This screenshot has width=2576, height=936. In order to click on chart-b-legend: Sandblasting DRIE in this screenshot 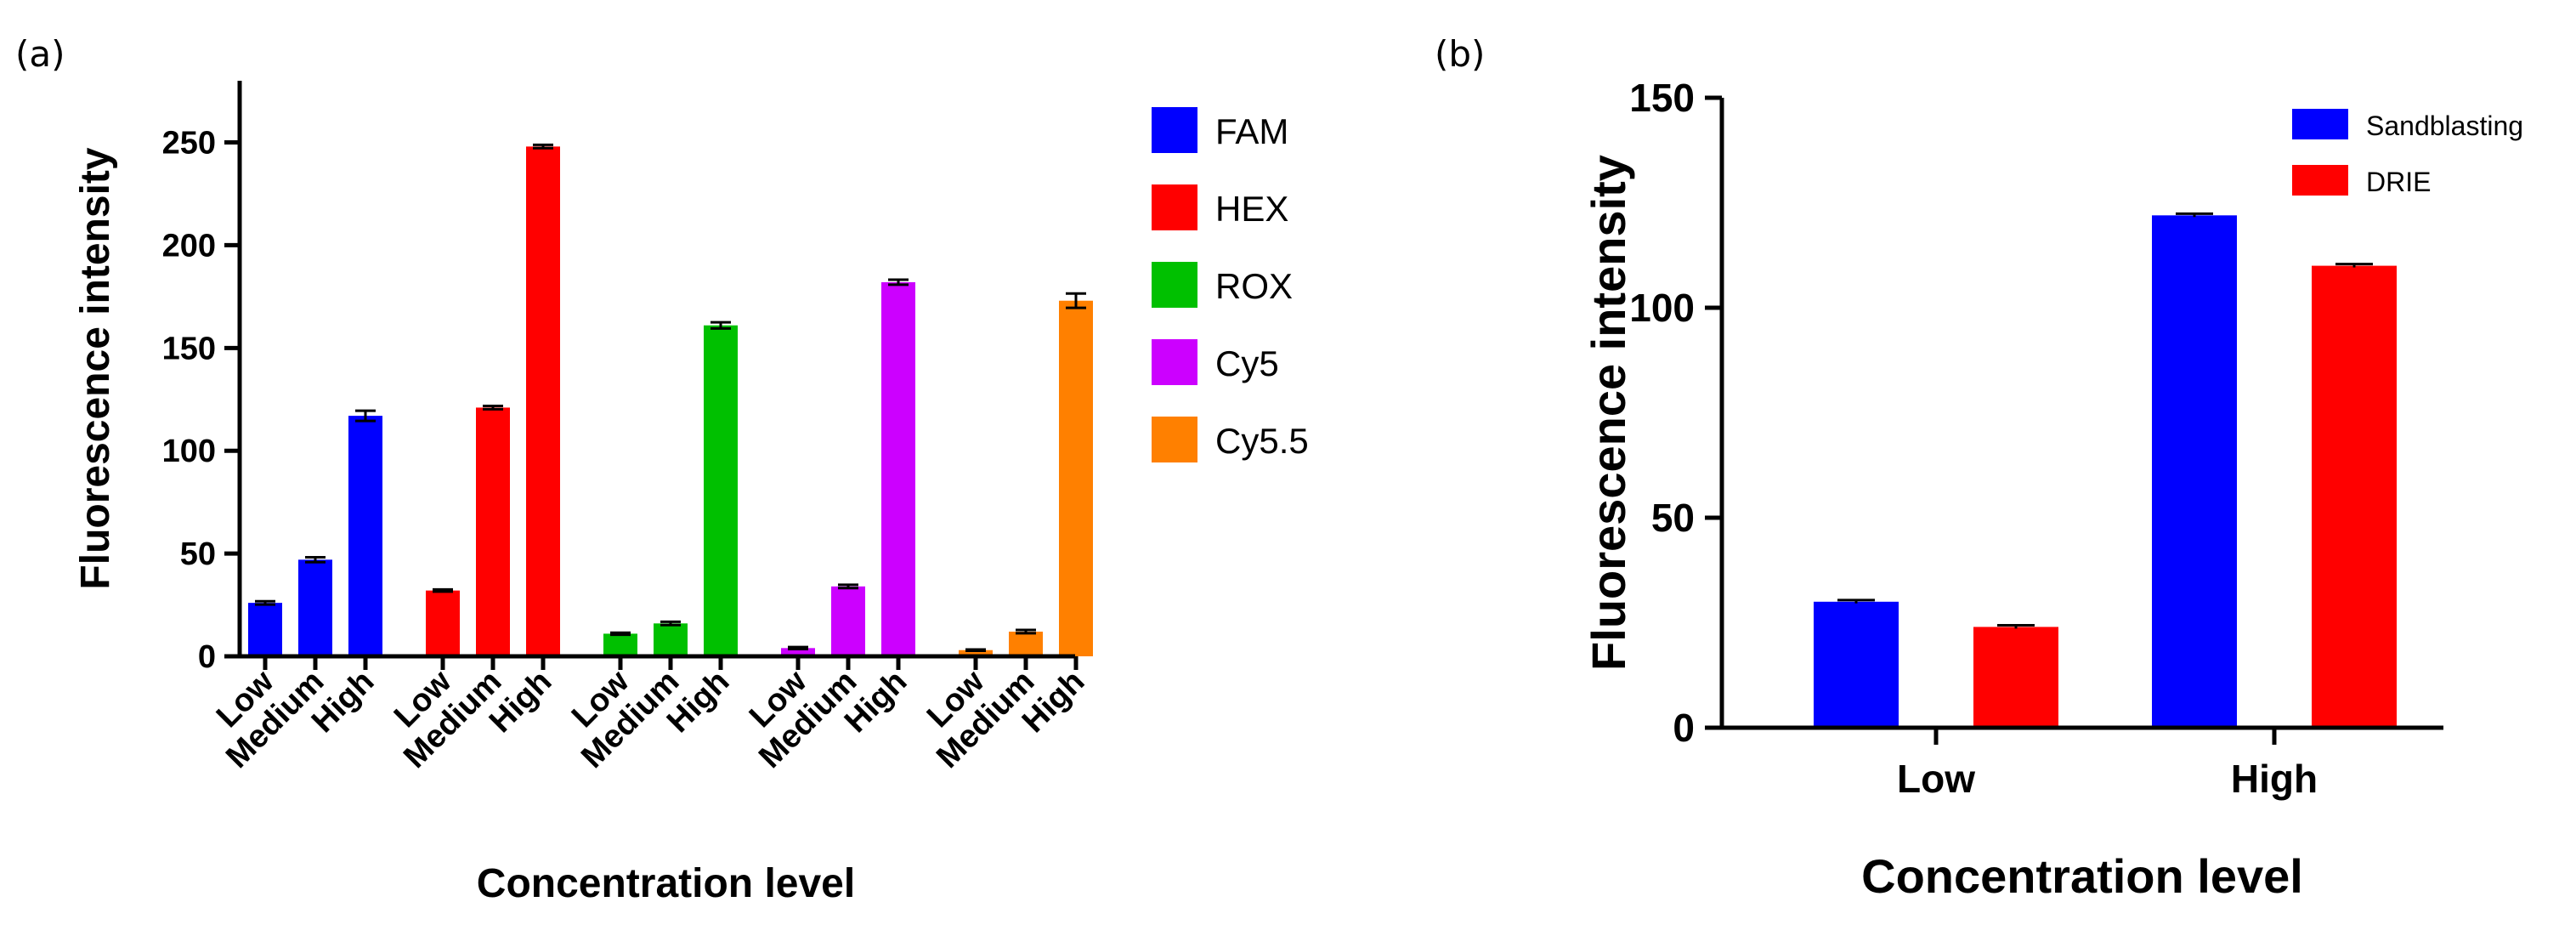, I will do `click(2407, 153)`.